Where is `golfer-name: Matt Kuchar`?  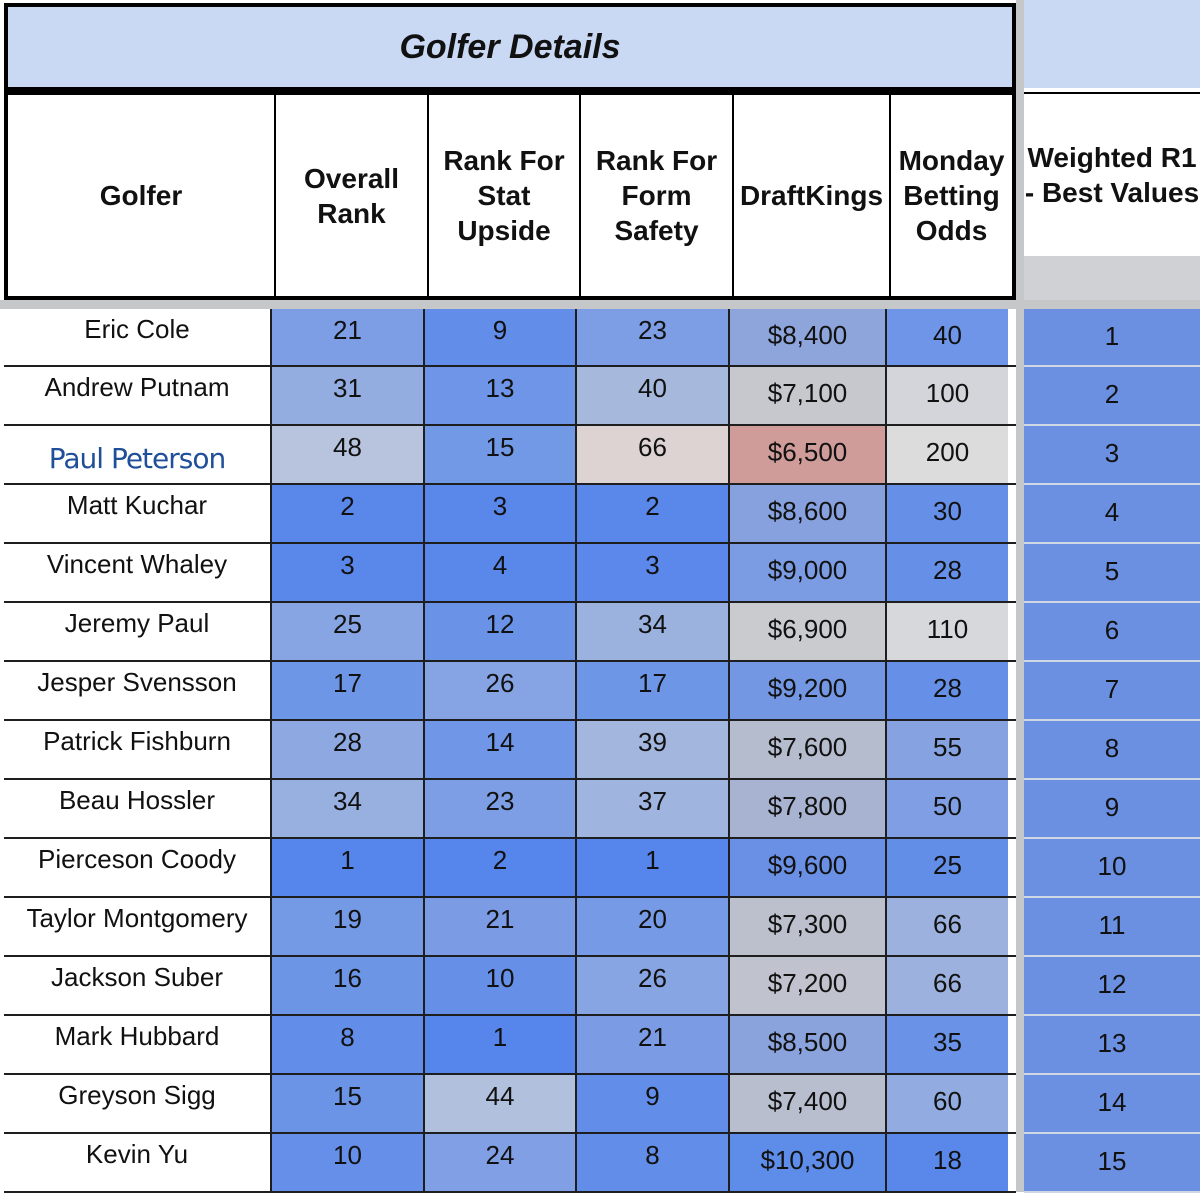 golfer-name: Matt Kuchar is located at coordinates (138, 513).